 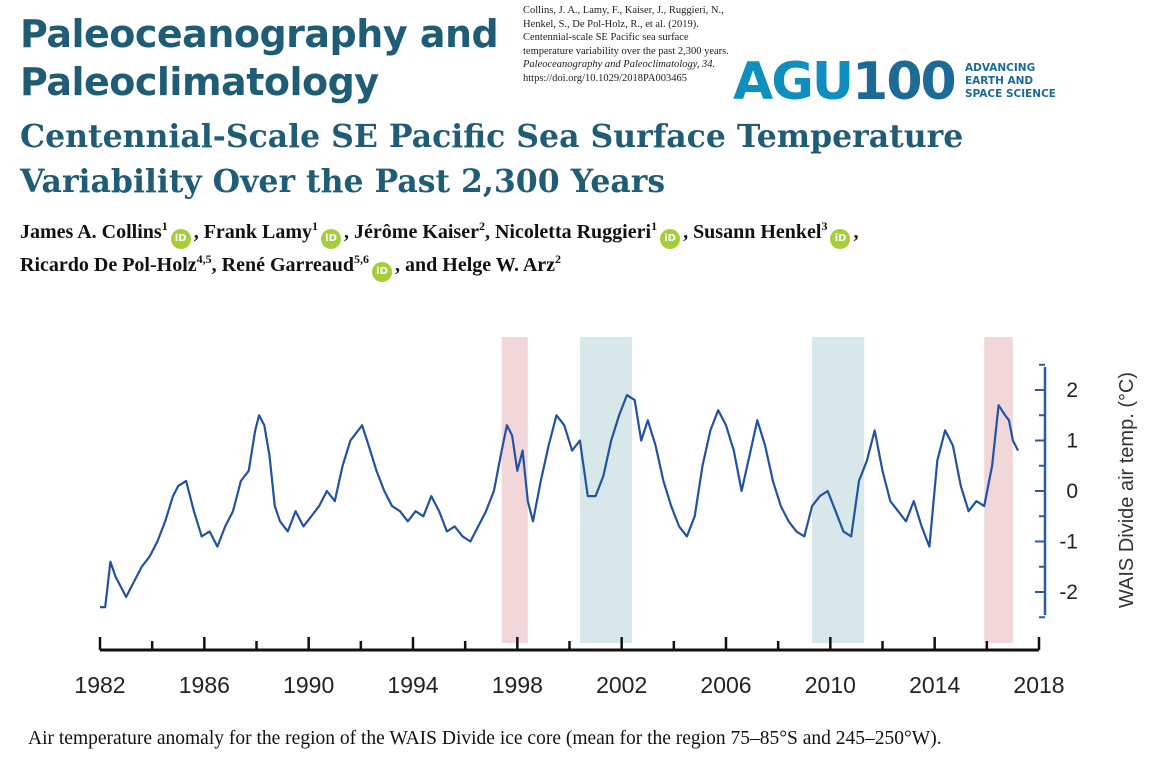 I want to click on y-axis-label: WAIS Divide air temp. (°C), so click(x=1127, y=490).